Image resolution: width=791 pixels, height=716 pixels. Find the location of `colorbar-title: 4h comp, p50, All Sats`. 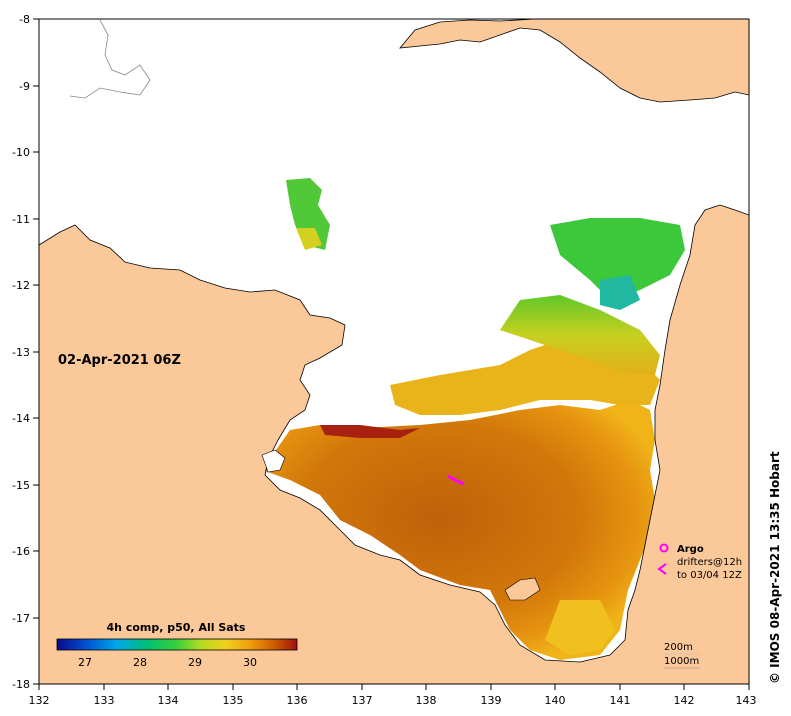

colorbar-title: 4h comp, p50, All Sats is located at coordinates (176, 627).